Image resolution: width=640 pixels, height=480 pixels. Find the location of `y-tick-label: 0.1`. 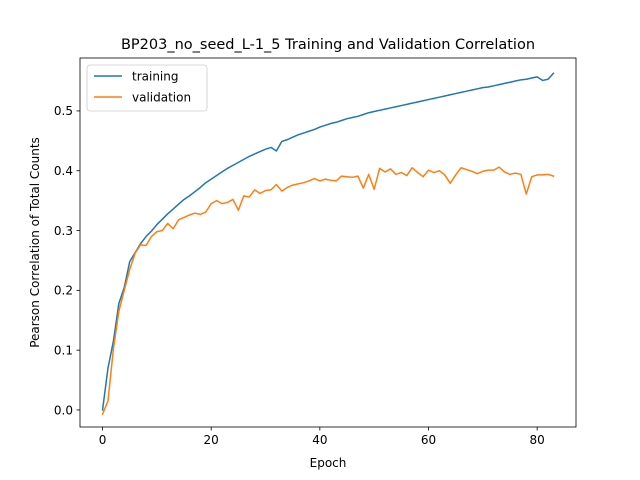

y-tick-label: 0.1 is located at coordinates (63, 350).